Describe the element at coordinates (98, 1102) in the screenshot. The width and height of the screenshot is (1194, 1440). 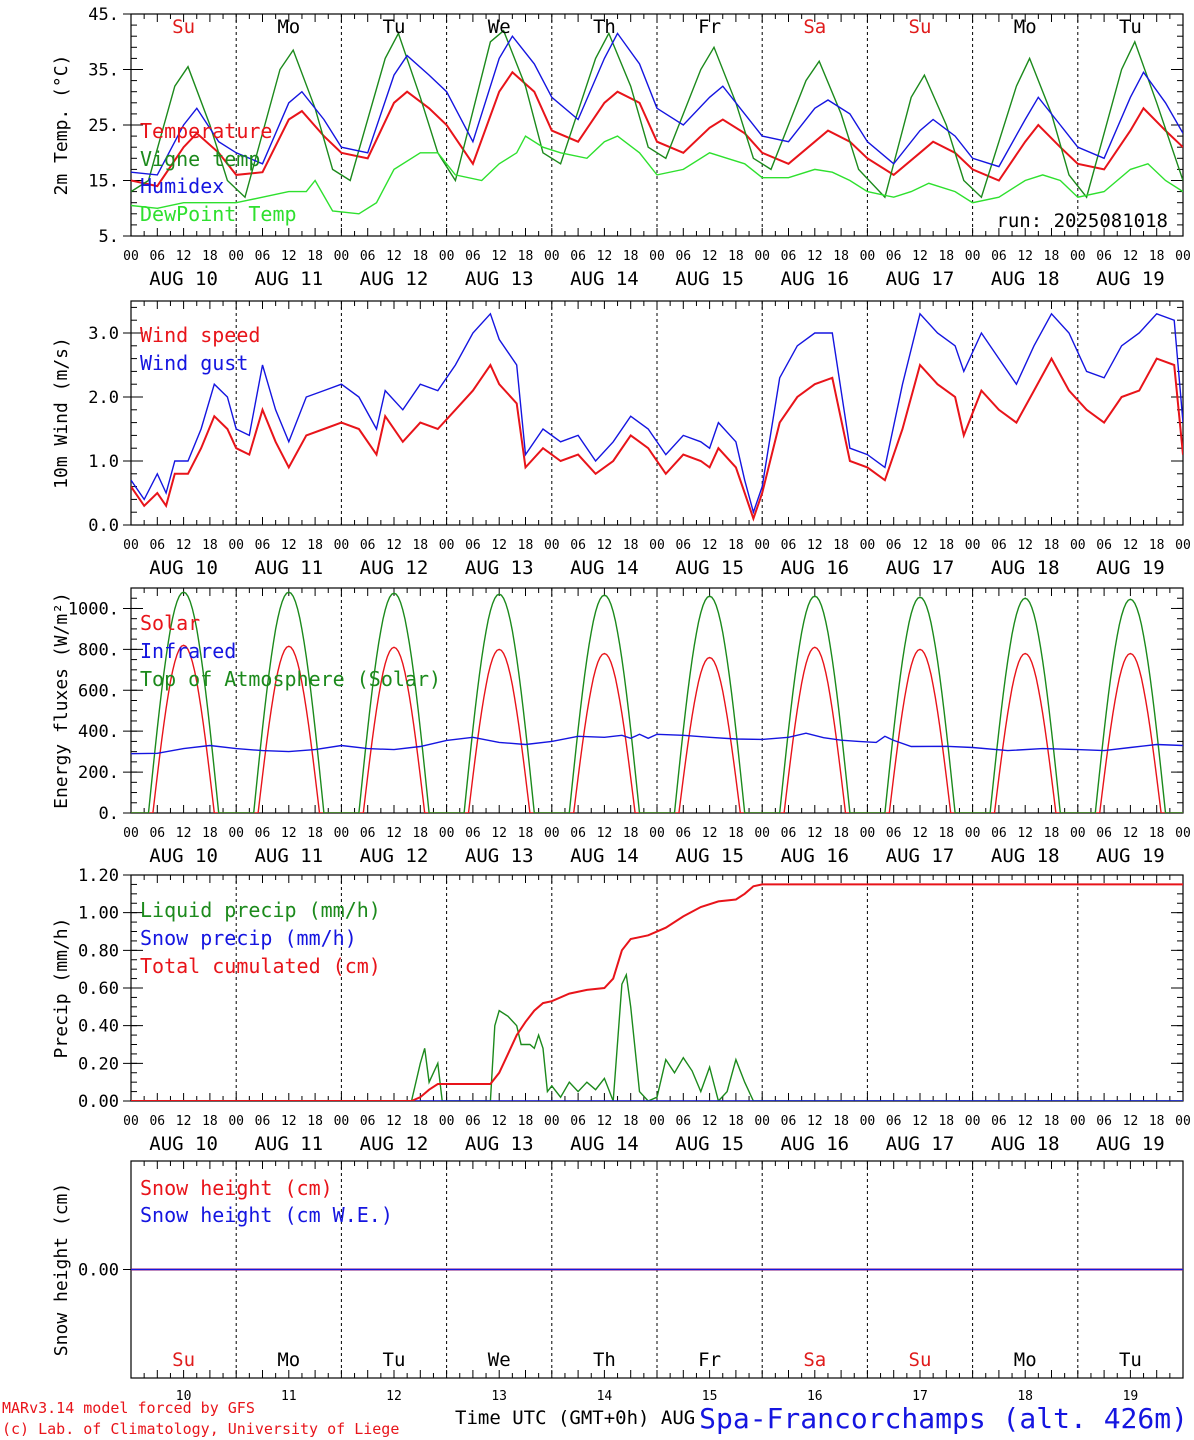
I see `y-tick-label: 0.00` at that location.